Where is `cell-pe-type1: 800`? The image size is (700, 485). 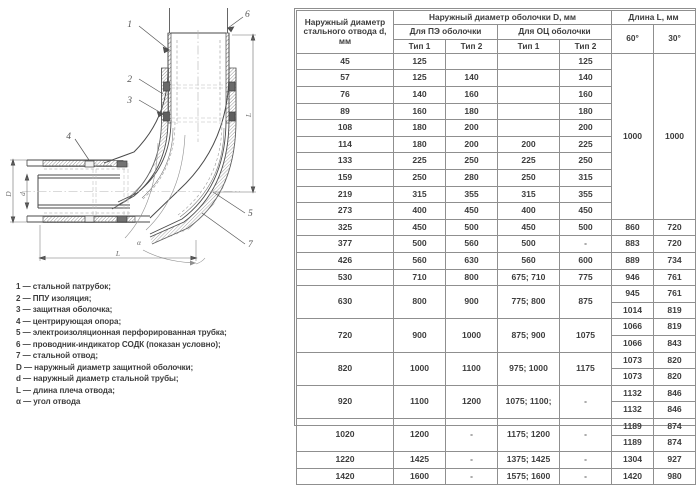 cell-pe-type1: 800 is located at coordinates (419, 302).